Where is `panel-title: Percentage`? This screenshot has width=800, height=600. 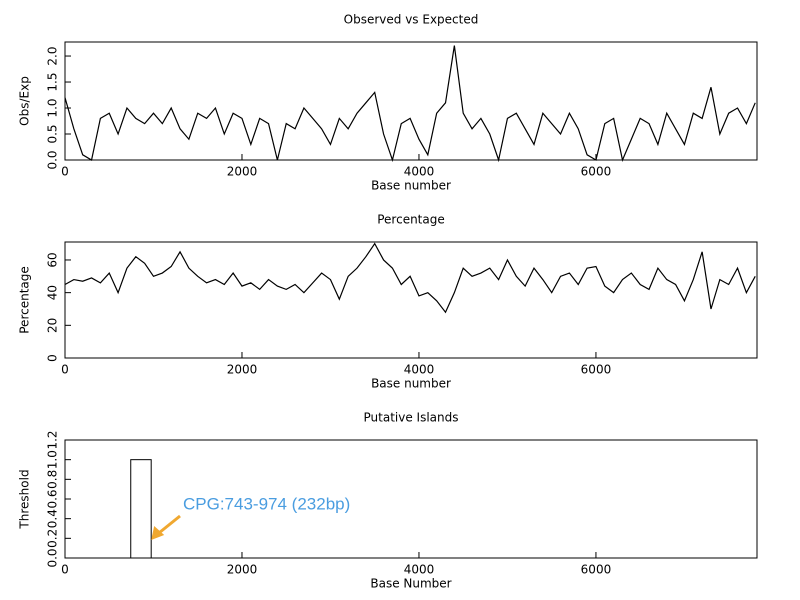
panel-title: Percentage is located at coordinates (411, 220).